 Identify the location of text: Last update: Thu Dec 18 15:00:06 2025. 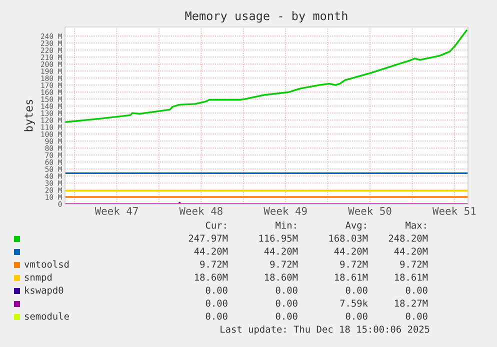
(325, 330).